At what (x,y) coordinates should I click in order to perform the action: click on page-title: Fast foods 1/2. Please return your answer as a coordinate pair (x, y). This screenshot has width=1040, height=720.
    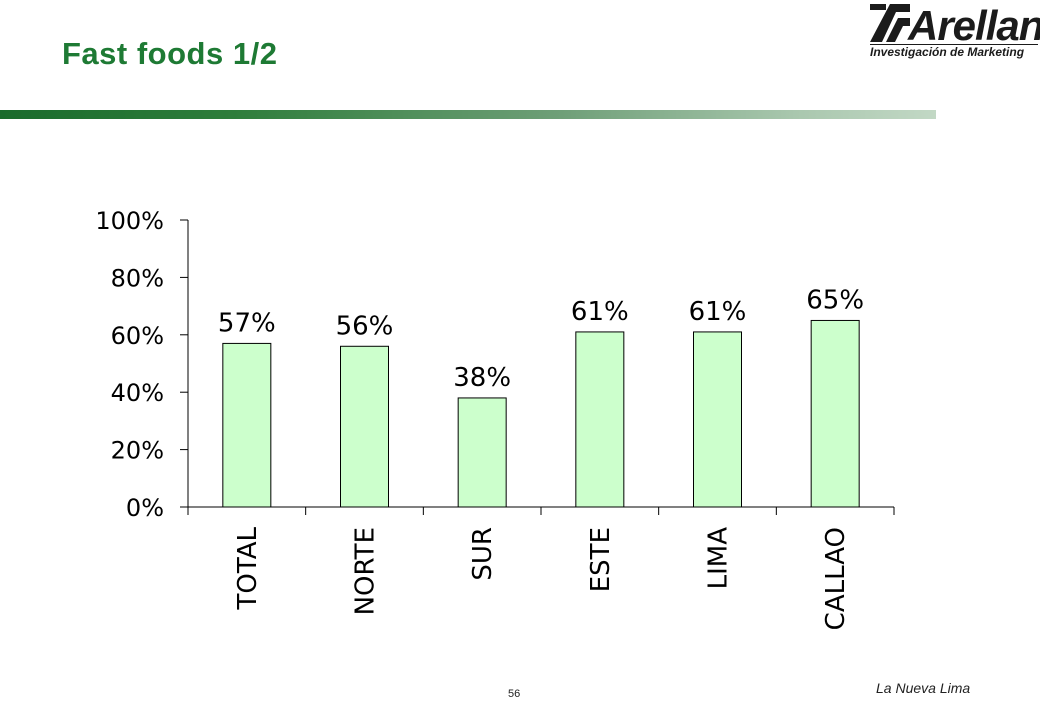
    Looking at the image, I should click on (170, 53).